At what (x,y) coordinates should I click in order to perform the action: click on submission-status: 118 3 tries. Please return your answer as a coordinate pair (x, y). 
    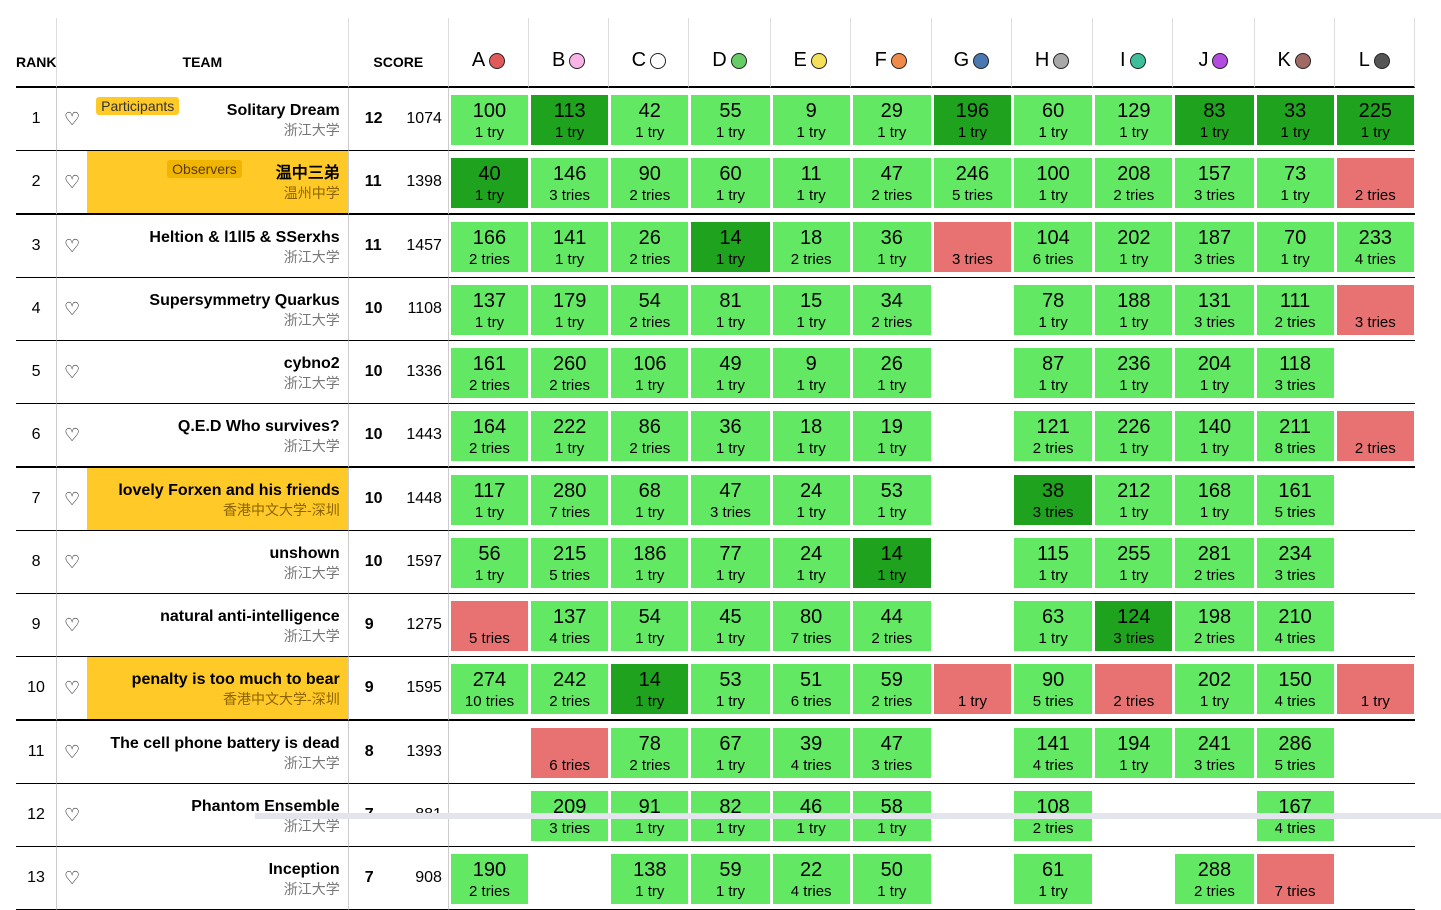
    Looking at the image, I should click on (1295, 372).